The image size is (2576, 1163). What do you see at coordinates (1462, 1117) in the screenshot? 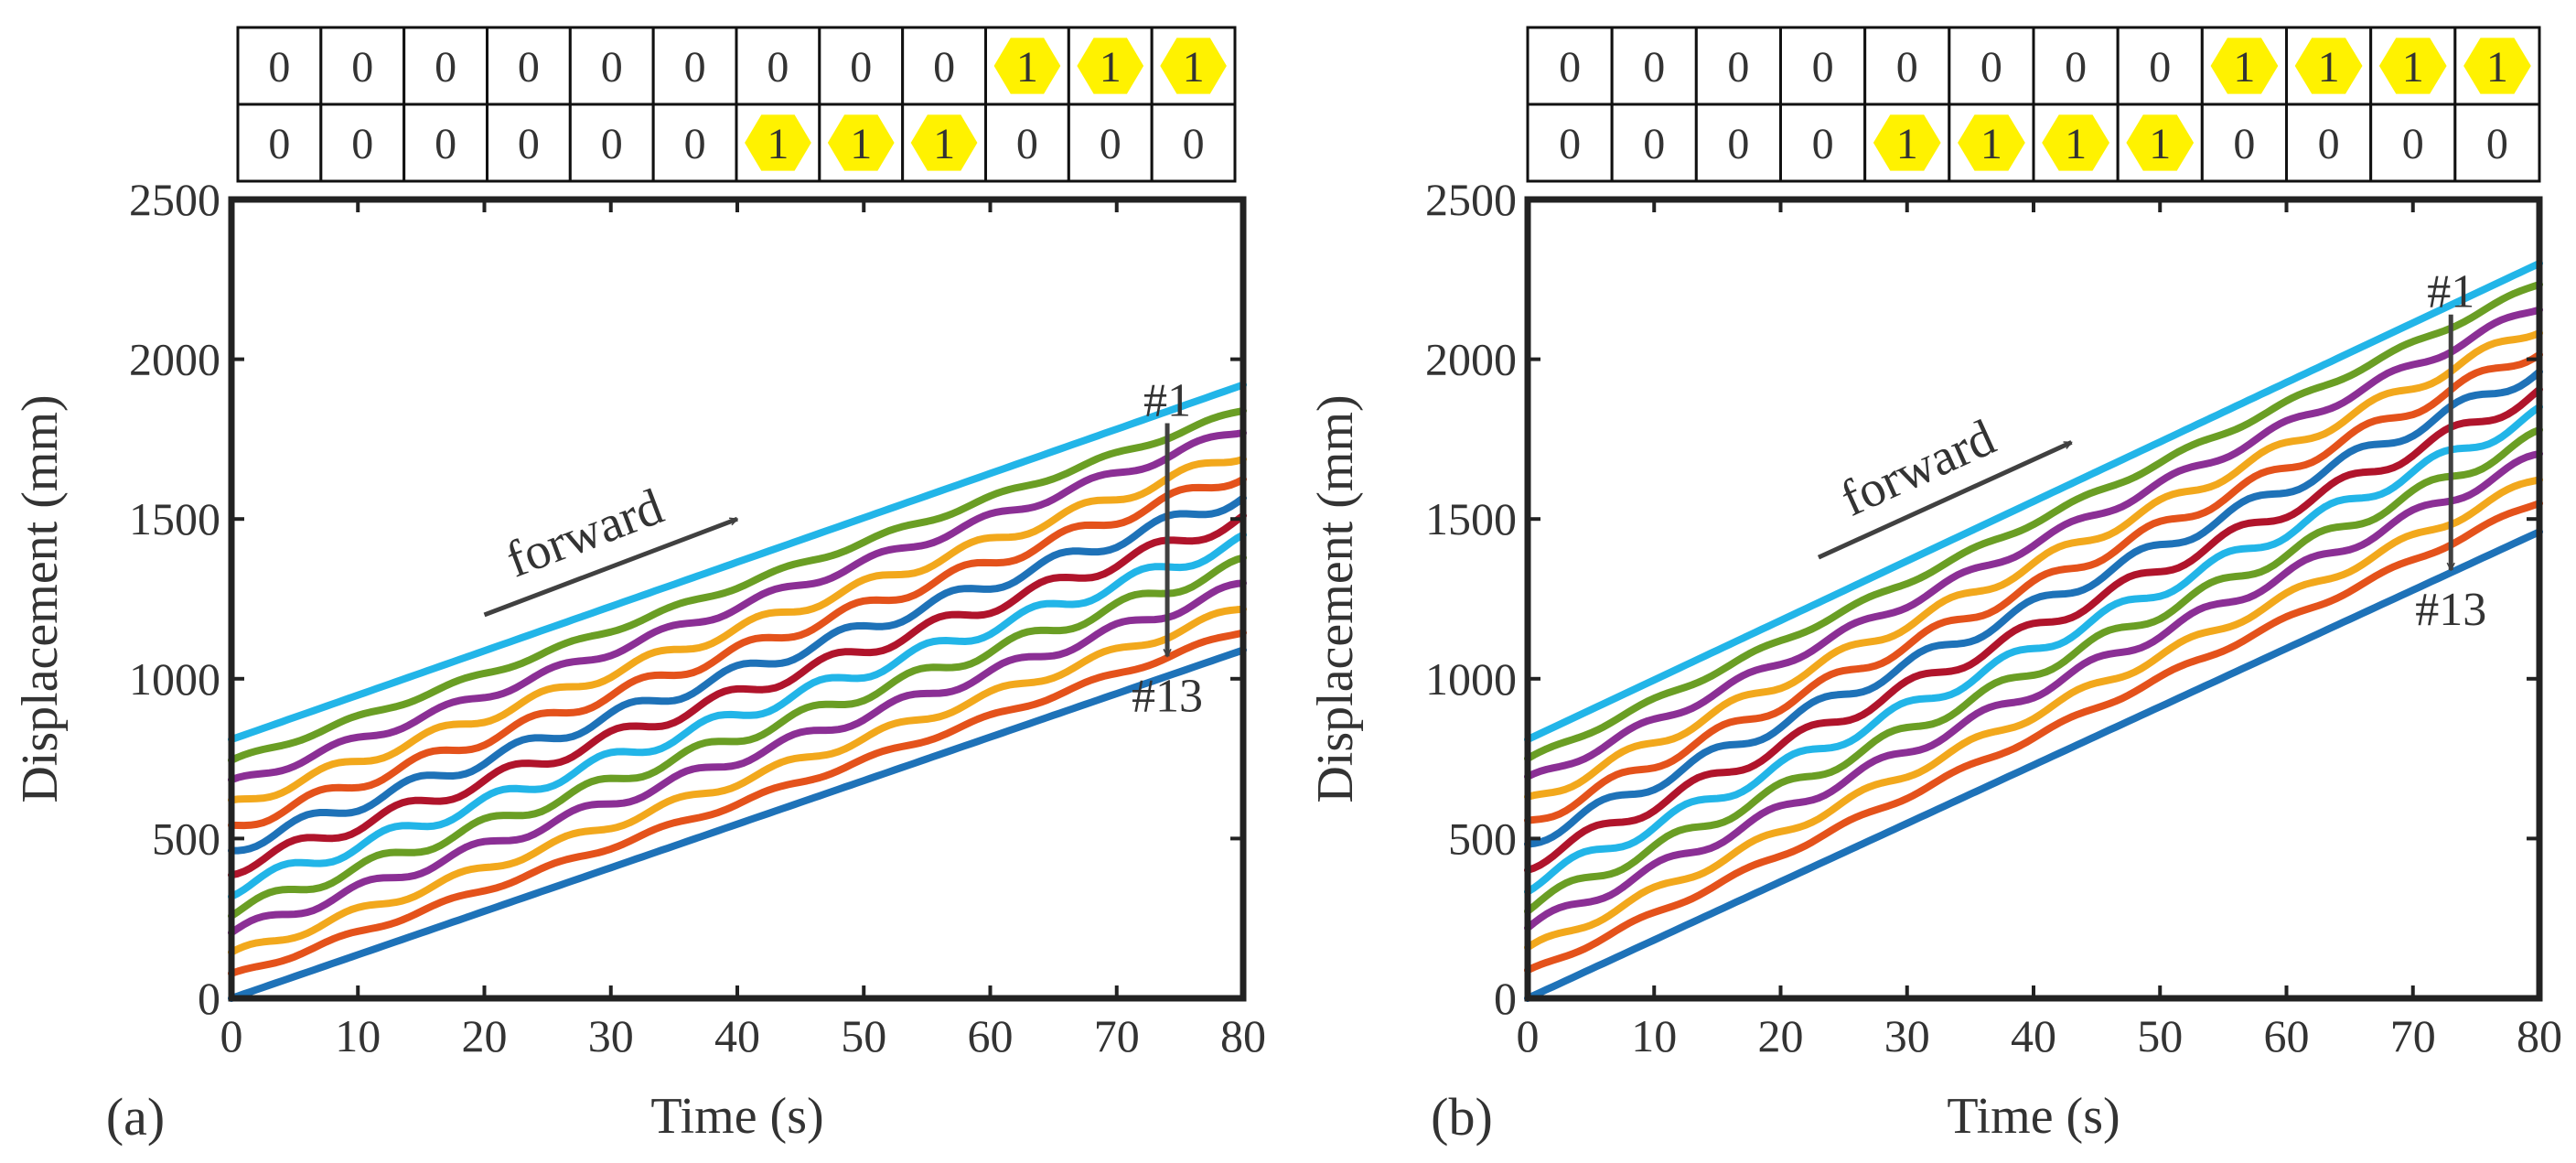
I see `panel-label: (b)` at bounding box center [1462, 1117].